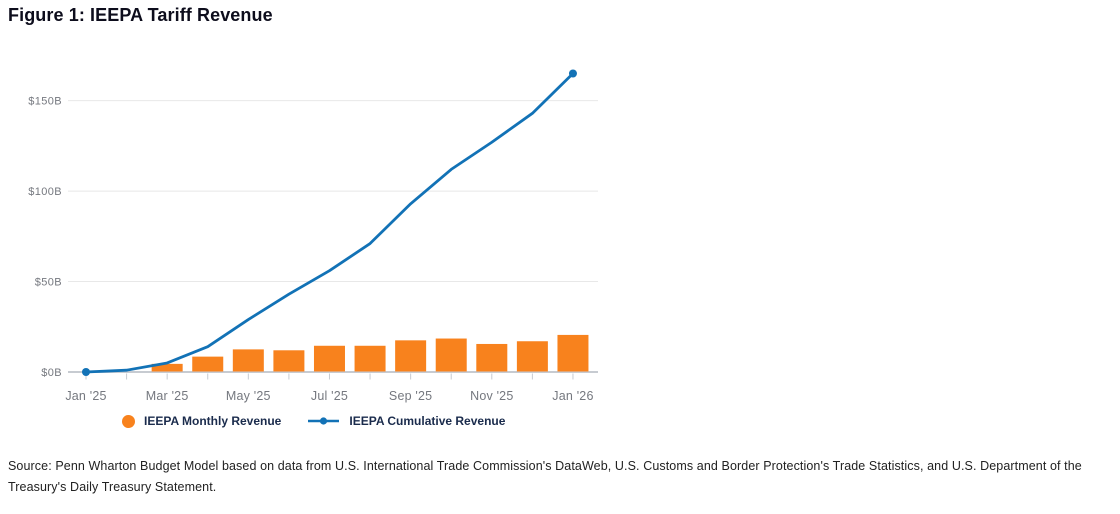 The image size is (1120, 514). I want to click on bar-Dec--25, so click(532, 356).